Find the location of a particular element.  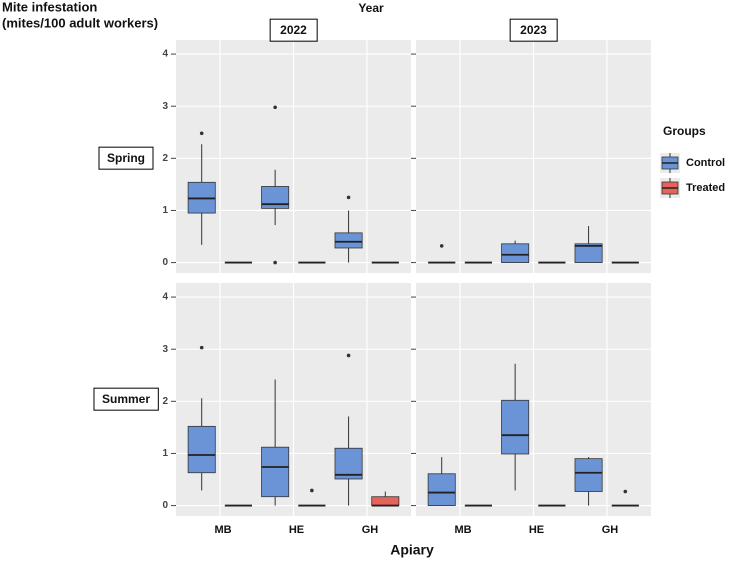

legend-title: Groups is located at coordinates (684, 131).